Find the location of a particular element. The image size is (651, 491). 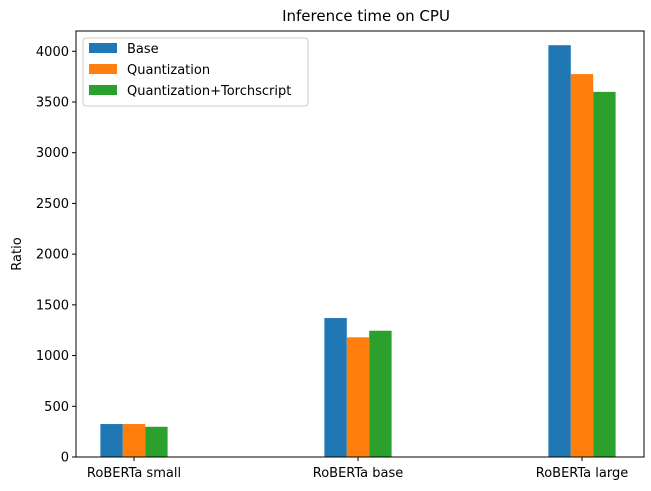

y-tick-label: 3500 is located at coordinates (52, 103).